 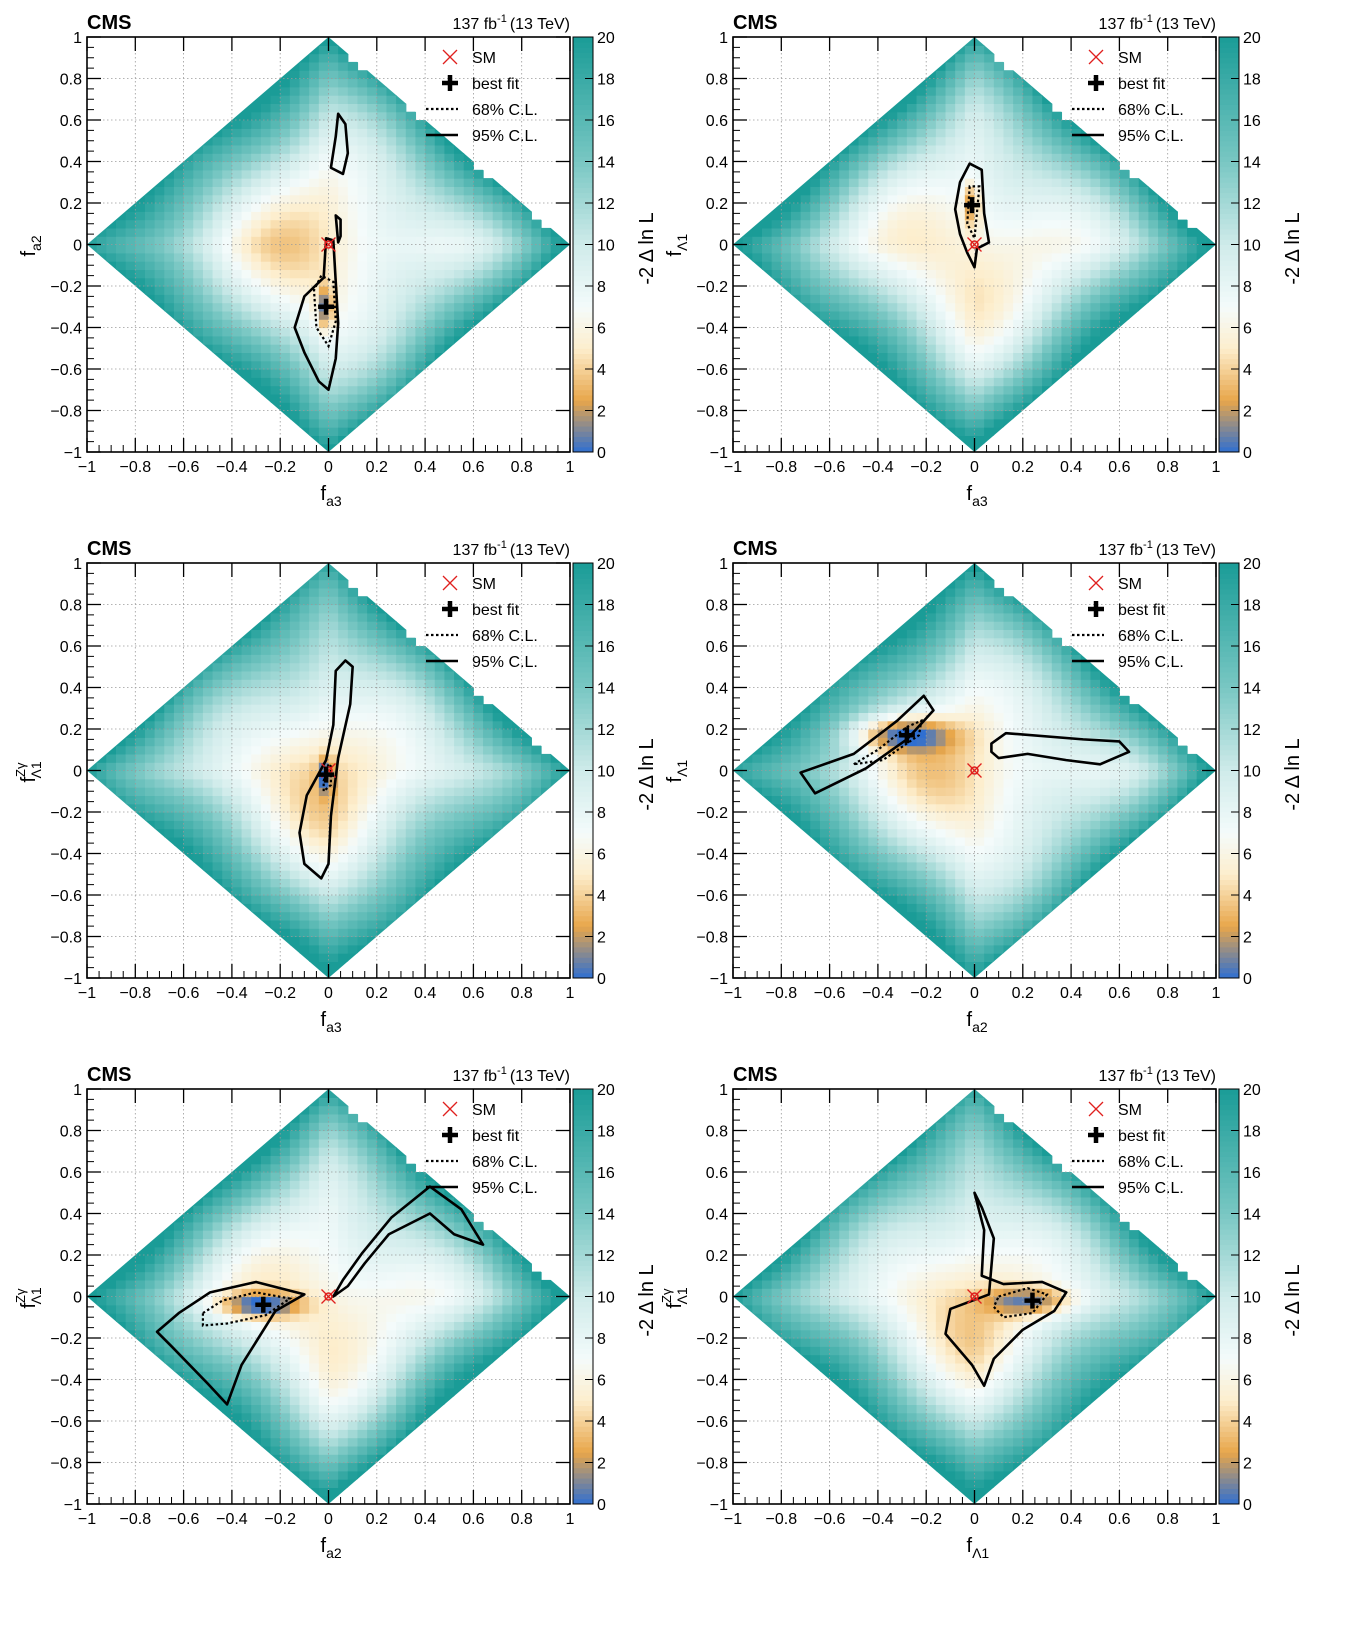 What do you see at coordinates (1023, 467) in the screenshot?
I see `x-tick-label: 0.2` at bounding box center [1023, 467].